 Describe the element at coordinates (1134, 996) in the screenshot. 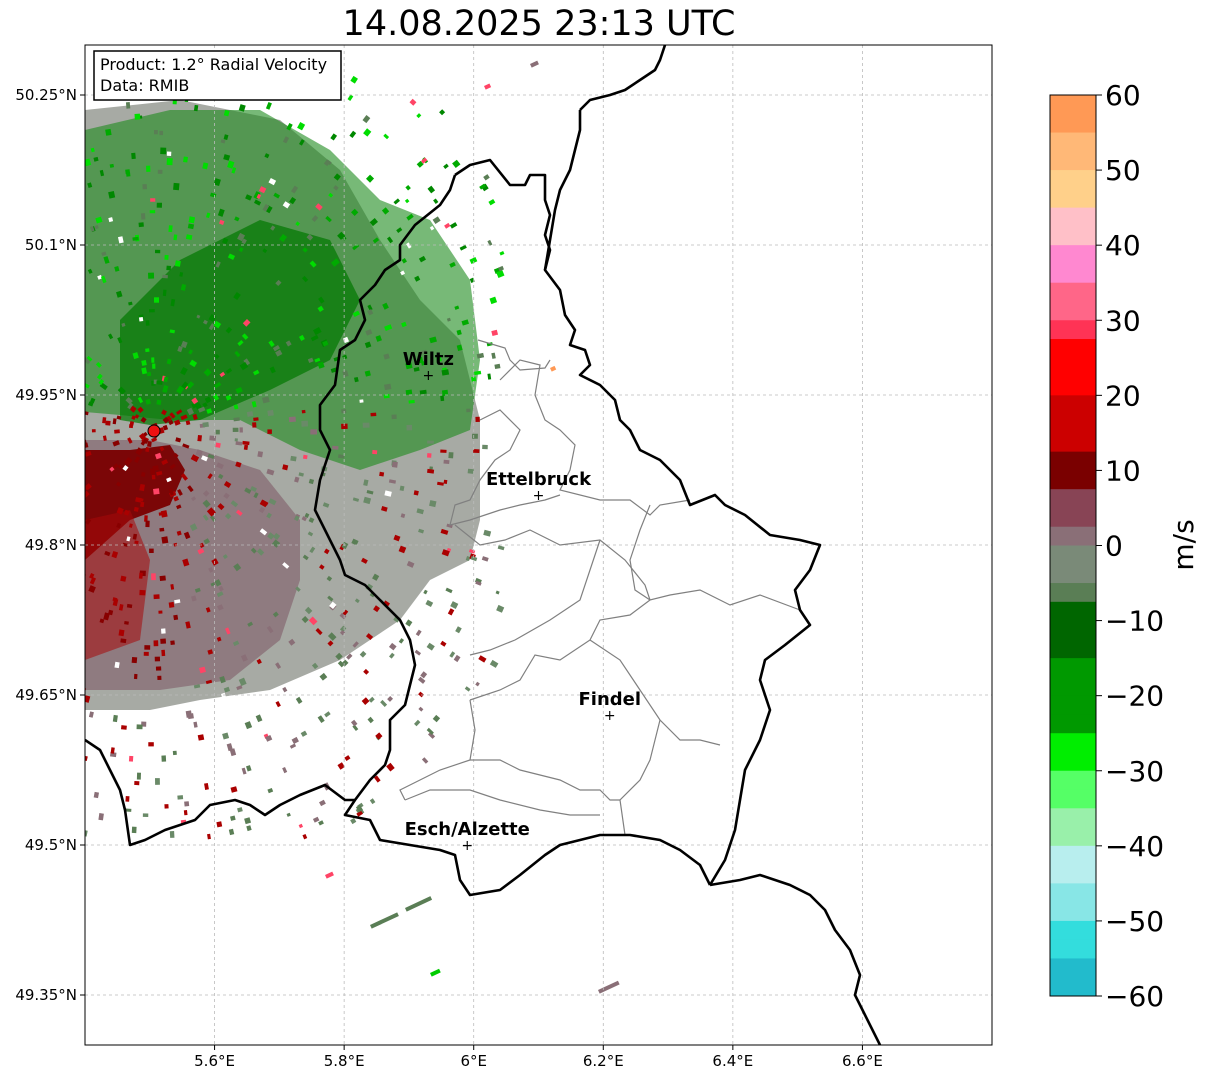

I see `colorbar-tick-label: −60` at that location.